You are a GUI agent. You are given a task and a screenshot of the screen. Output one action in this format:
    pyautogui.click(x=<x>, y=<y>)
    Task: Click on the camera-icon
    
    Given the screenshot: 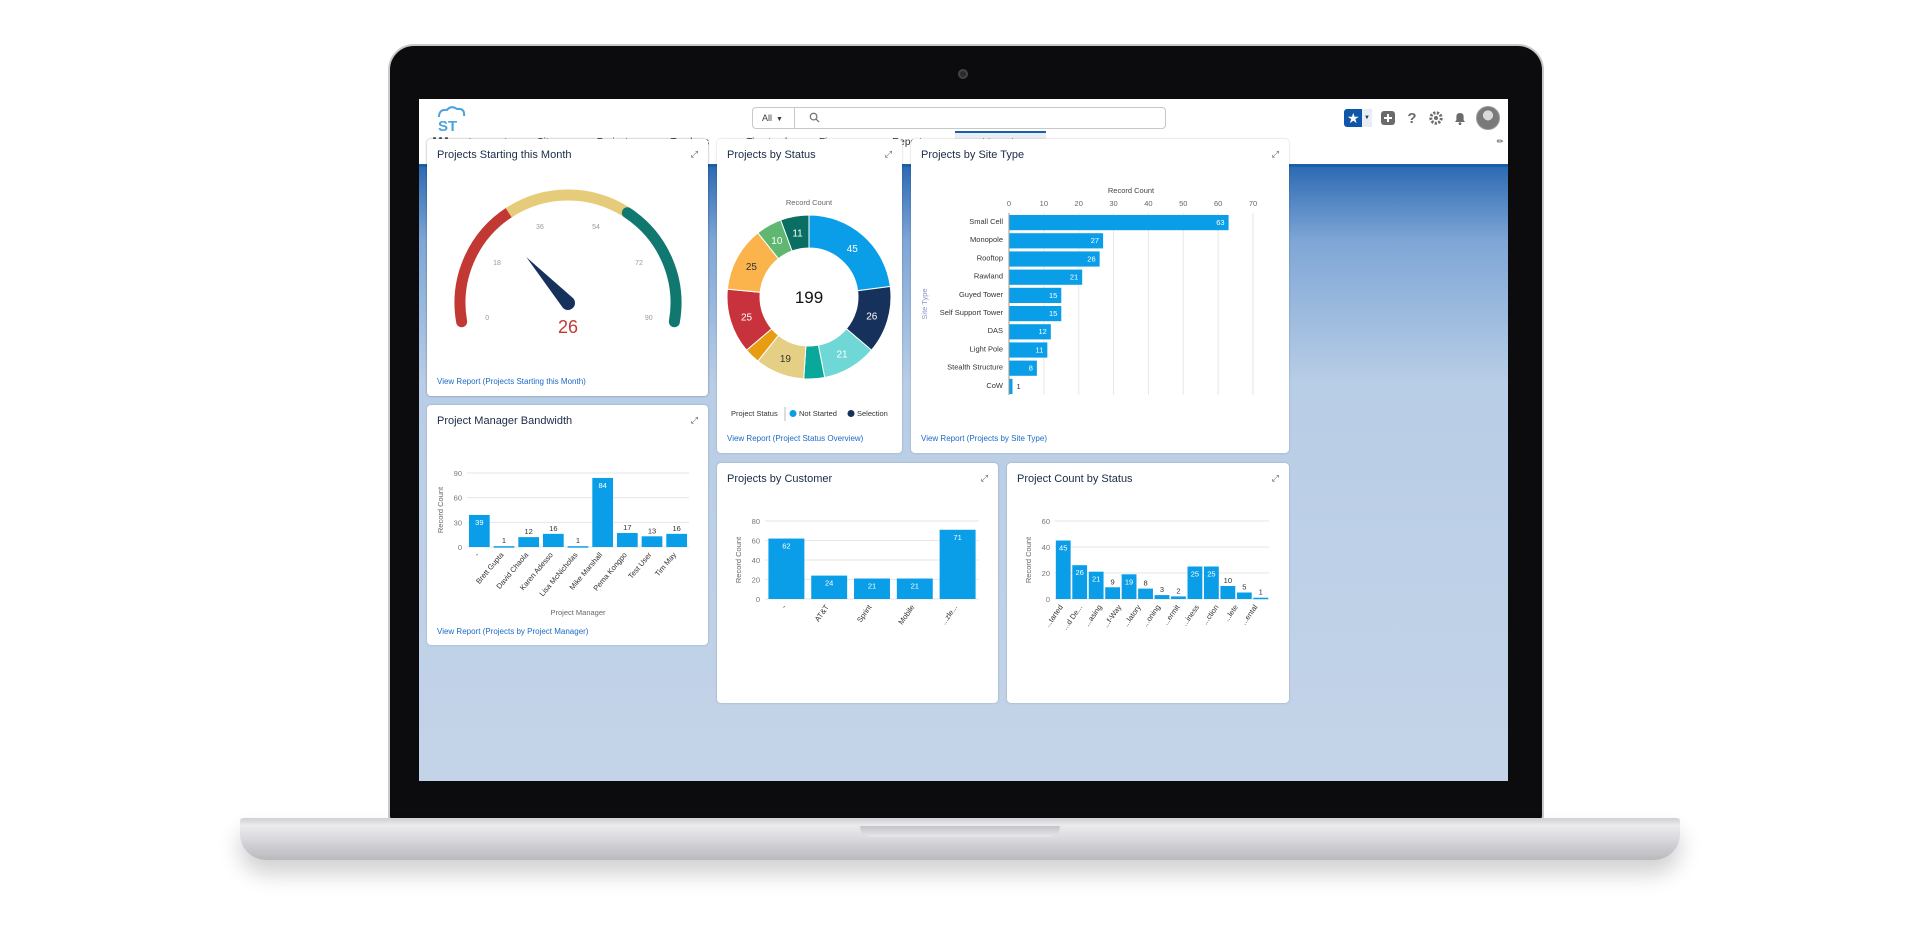 What is the action you would take?
    pyautogui.click(x=963, y=74)
    